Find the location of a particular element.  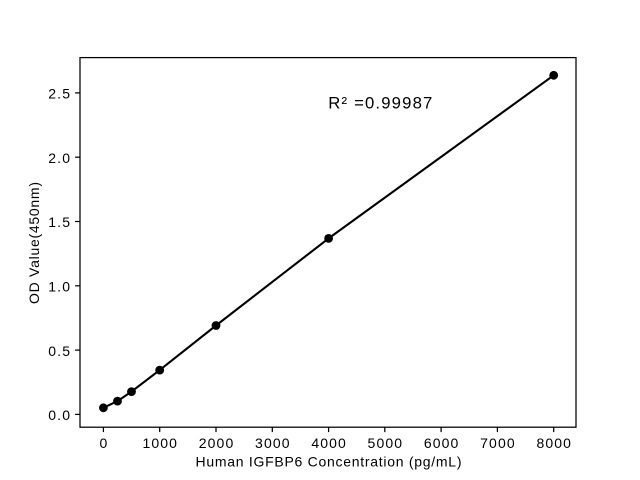

svg-text: 2000 is located at coordinates (216, 443).